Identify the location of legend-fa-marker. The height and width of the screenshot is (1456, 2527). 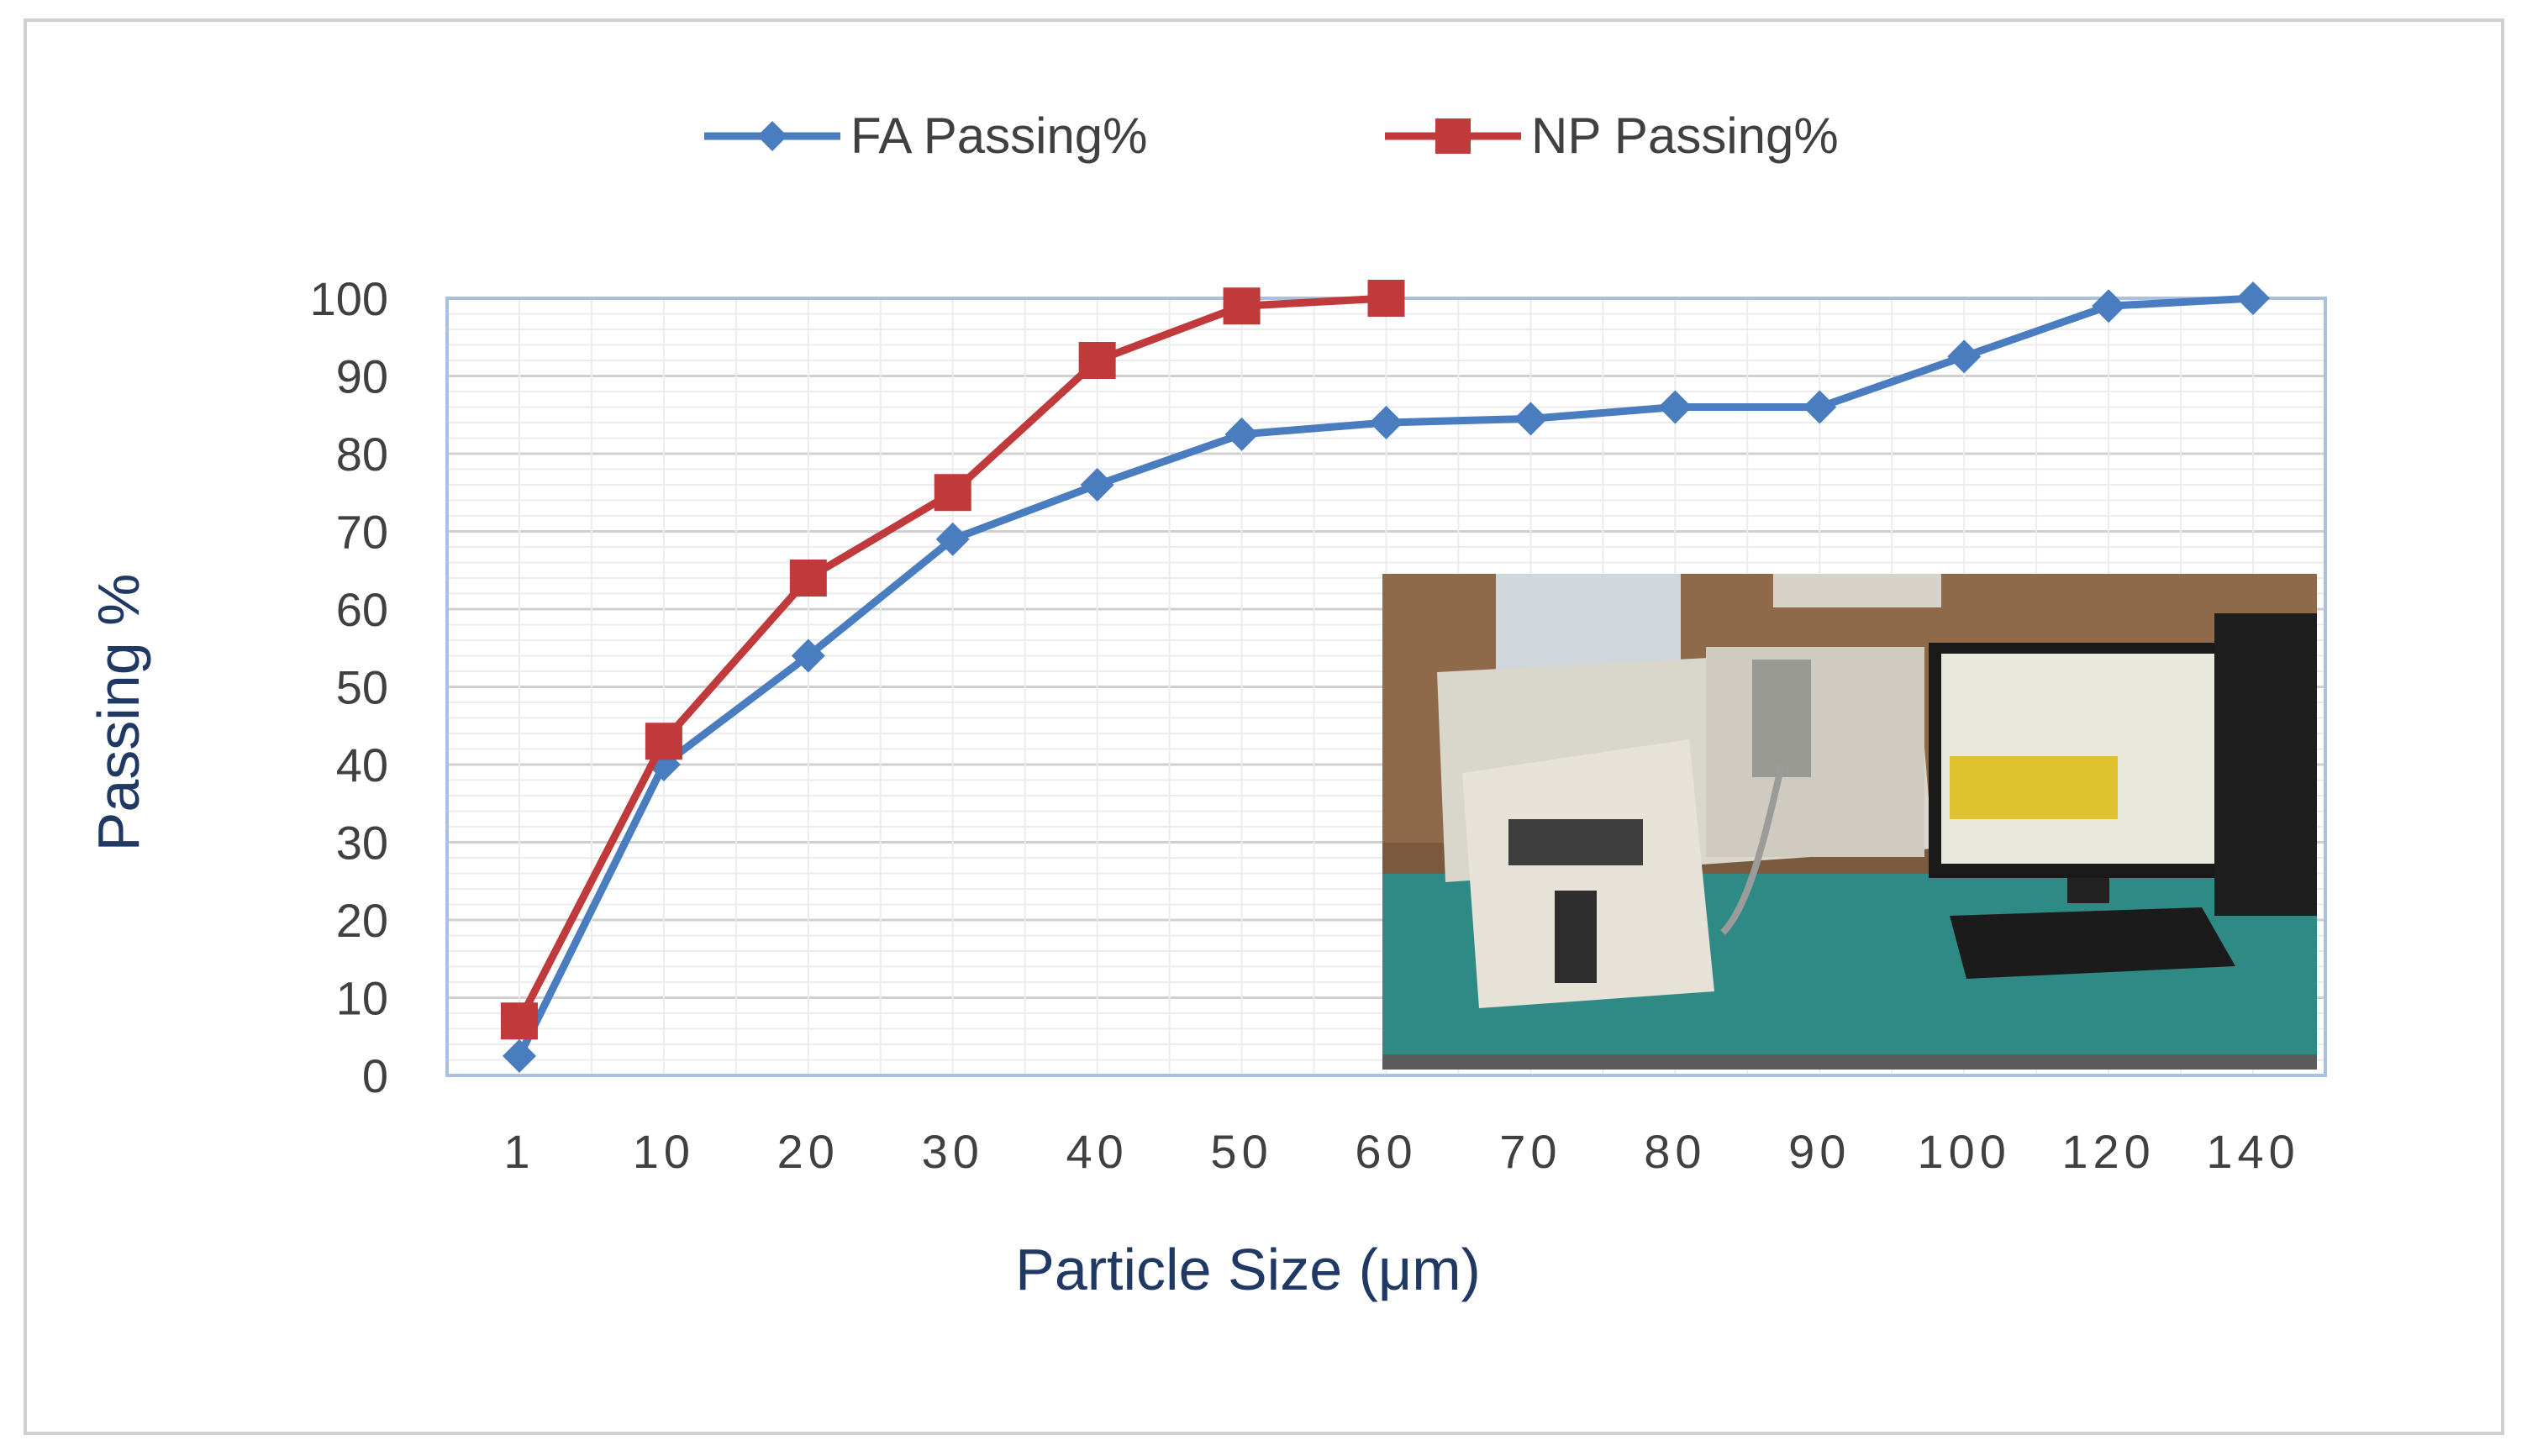
(772, 136).